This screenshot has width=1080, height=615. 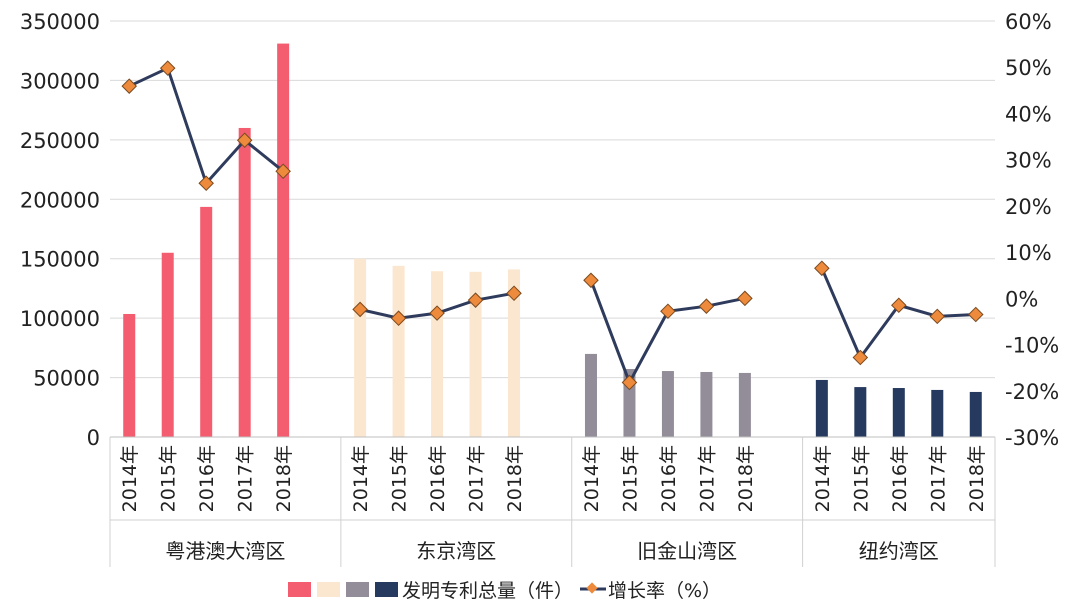 What do you see at coordinates (225, 551) in the screenshot?
I see `group-label: 粤港澳大湾区` at bounding box center [225, 551].